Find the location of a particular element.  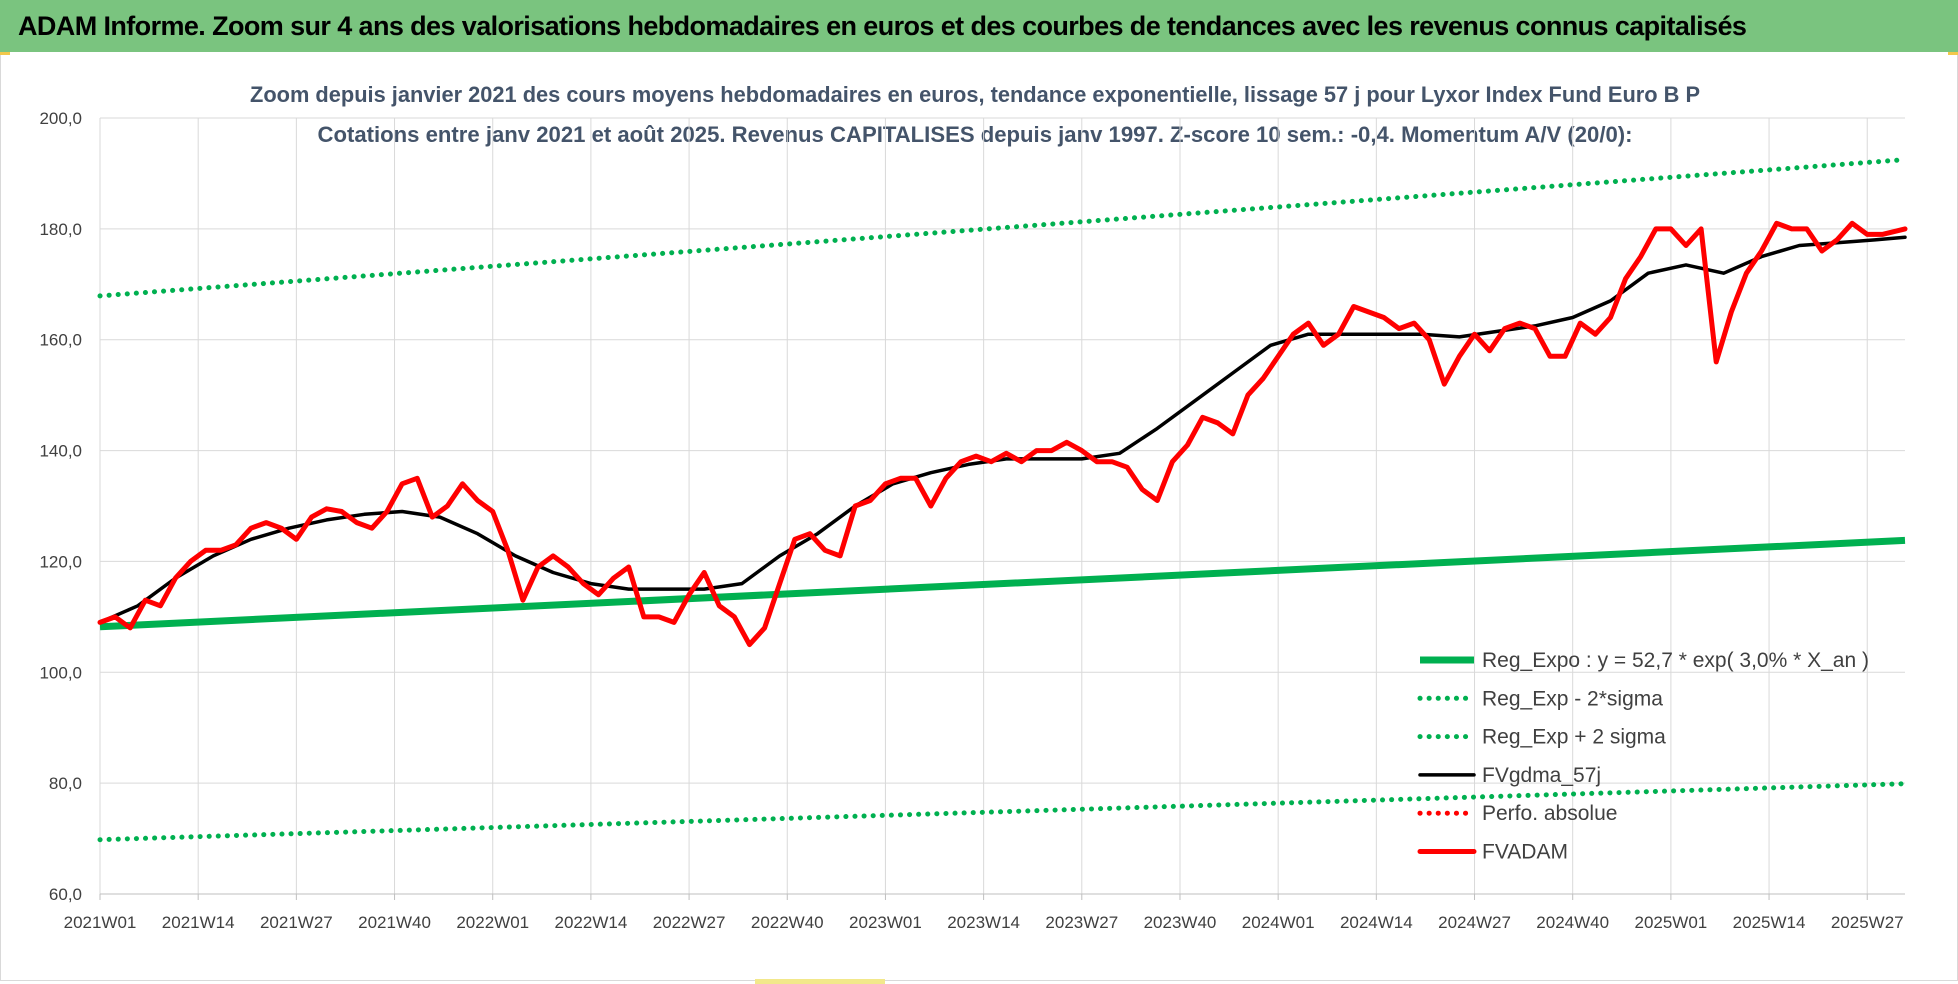

x-tick-label: 2023W27 is located at coordinates (1081, 922).